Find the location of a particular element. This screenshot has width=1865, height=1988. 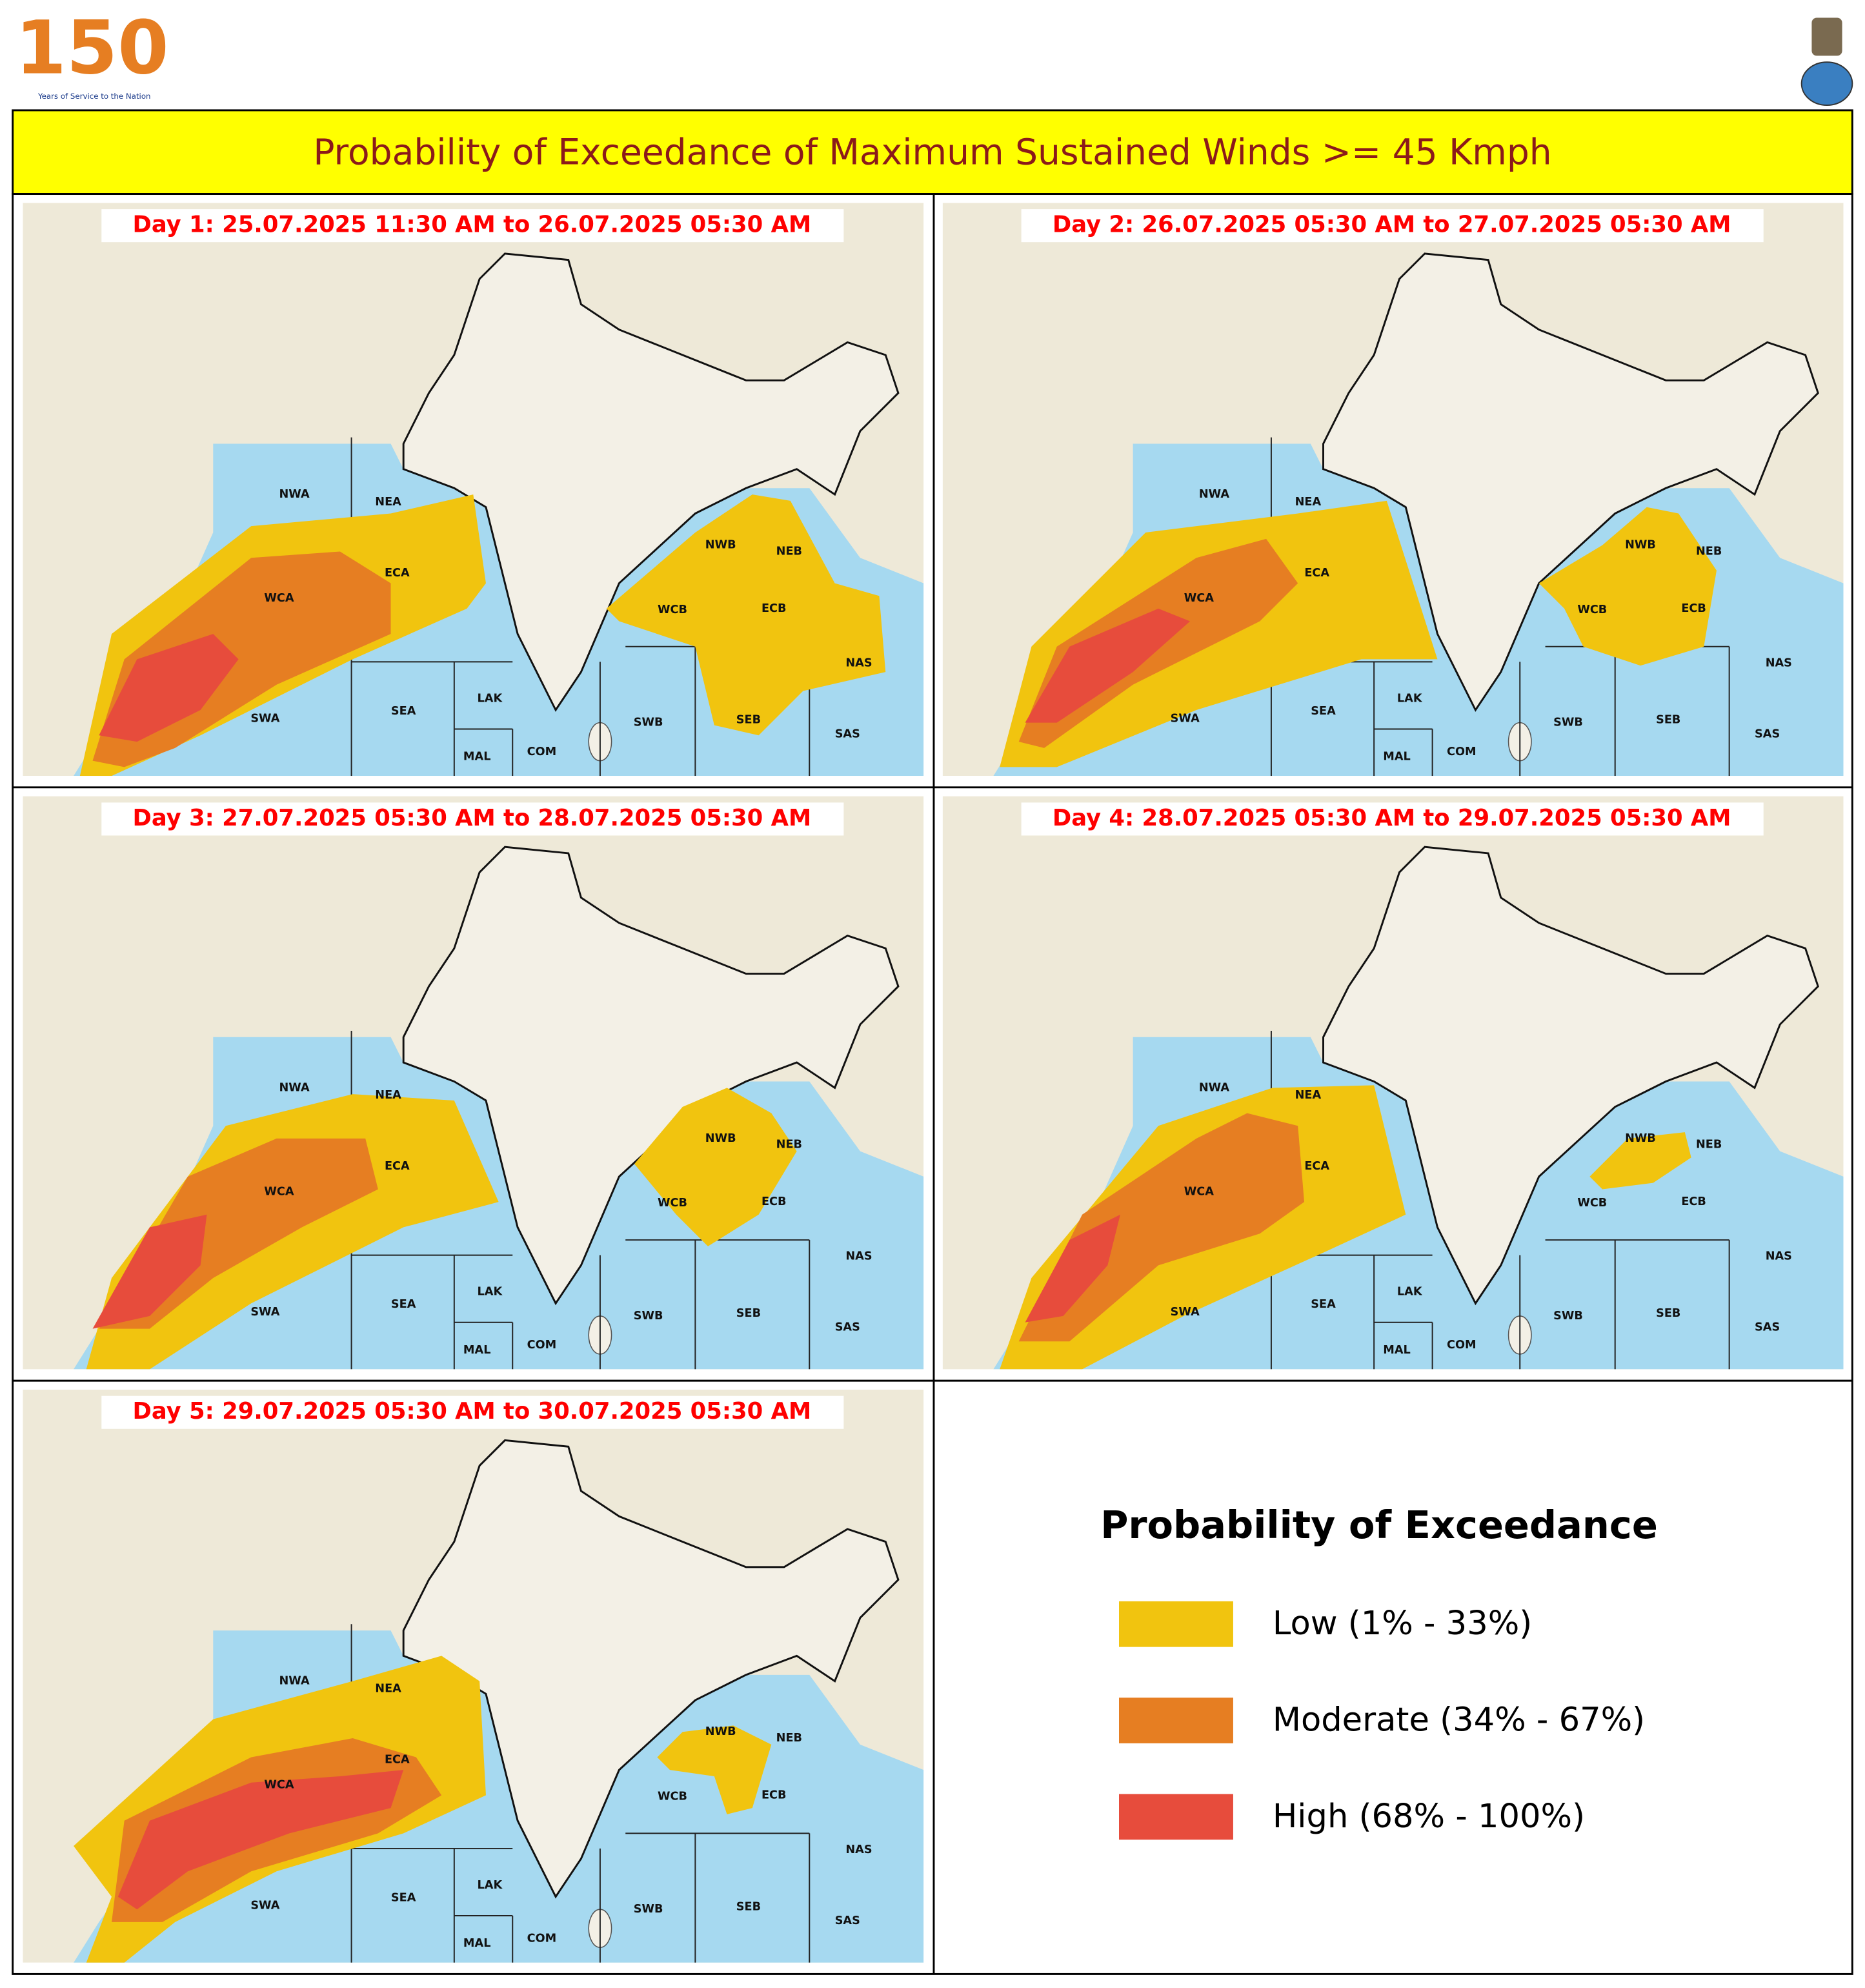

legend-title: Probability of Exceedance is located at coordinates (1379, 1525).